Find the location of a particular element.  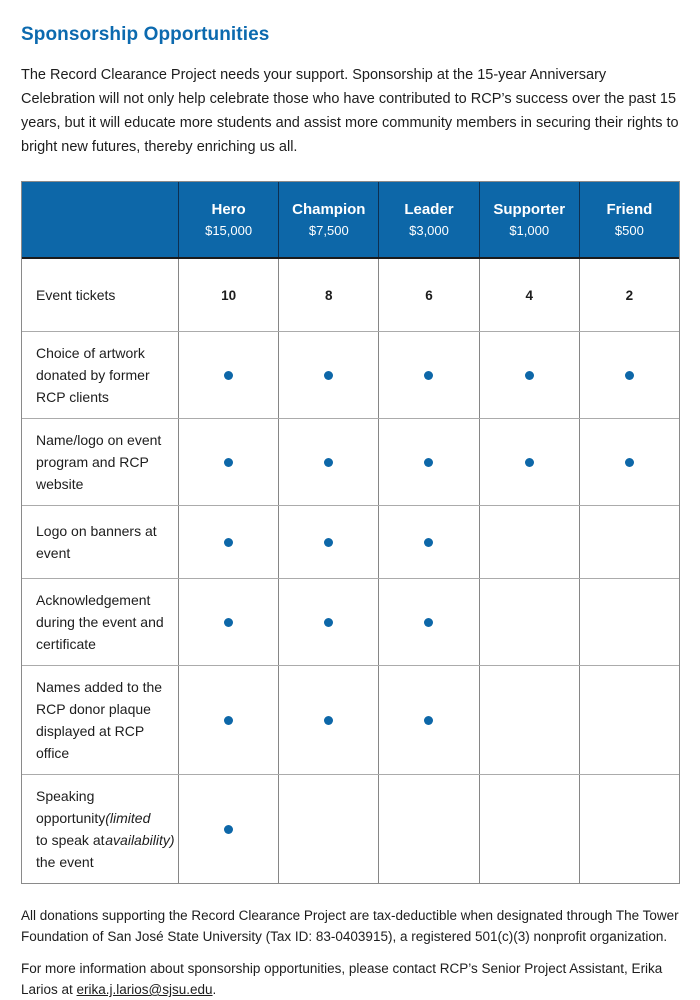

table-header-empty-cell is located at coordinates (100, 219).